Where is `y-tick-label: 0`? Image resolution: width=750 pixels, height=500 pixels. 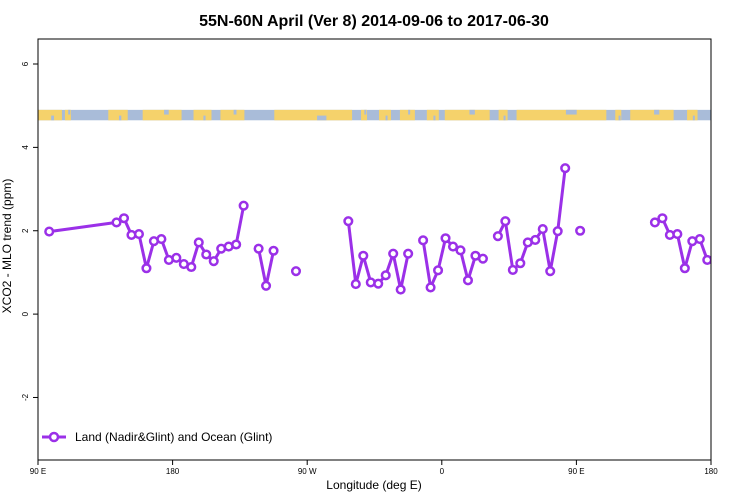
y-tick-label: 0 is located at coordinates (25, 313).